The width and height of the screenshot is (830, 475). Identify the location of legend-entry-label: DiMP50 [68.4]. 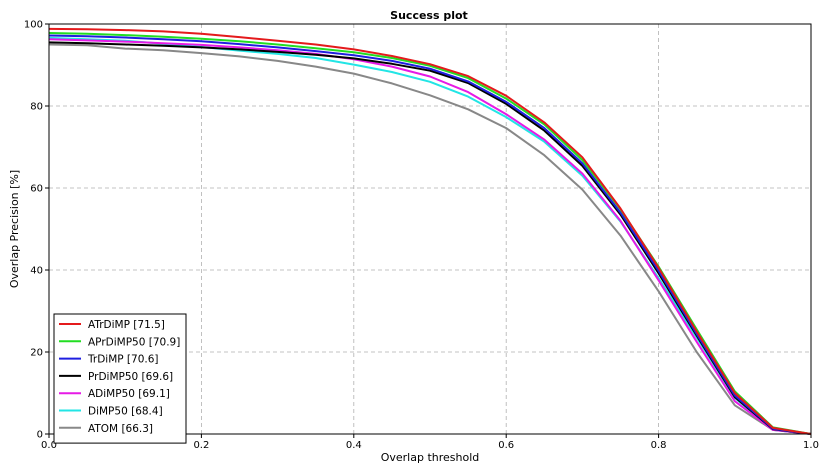
(125, 412).